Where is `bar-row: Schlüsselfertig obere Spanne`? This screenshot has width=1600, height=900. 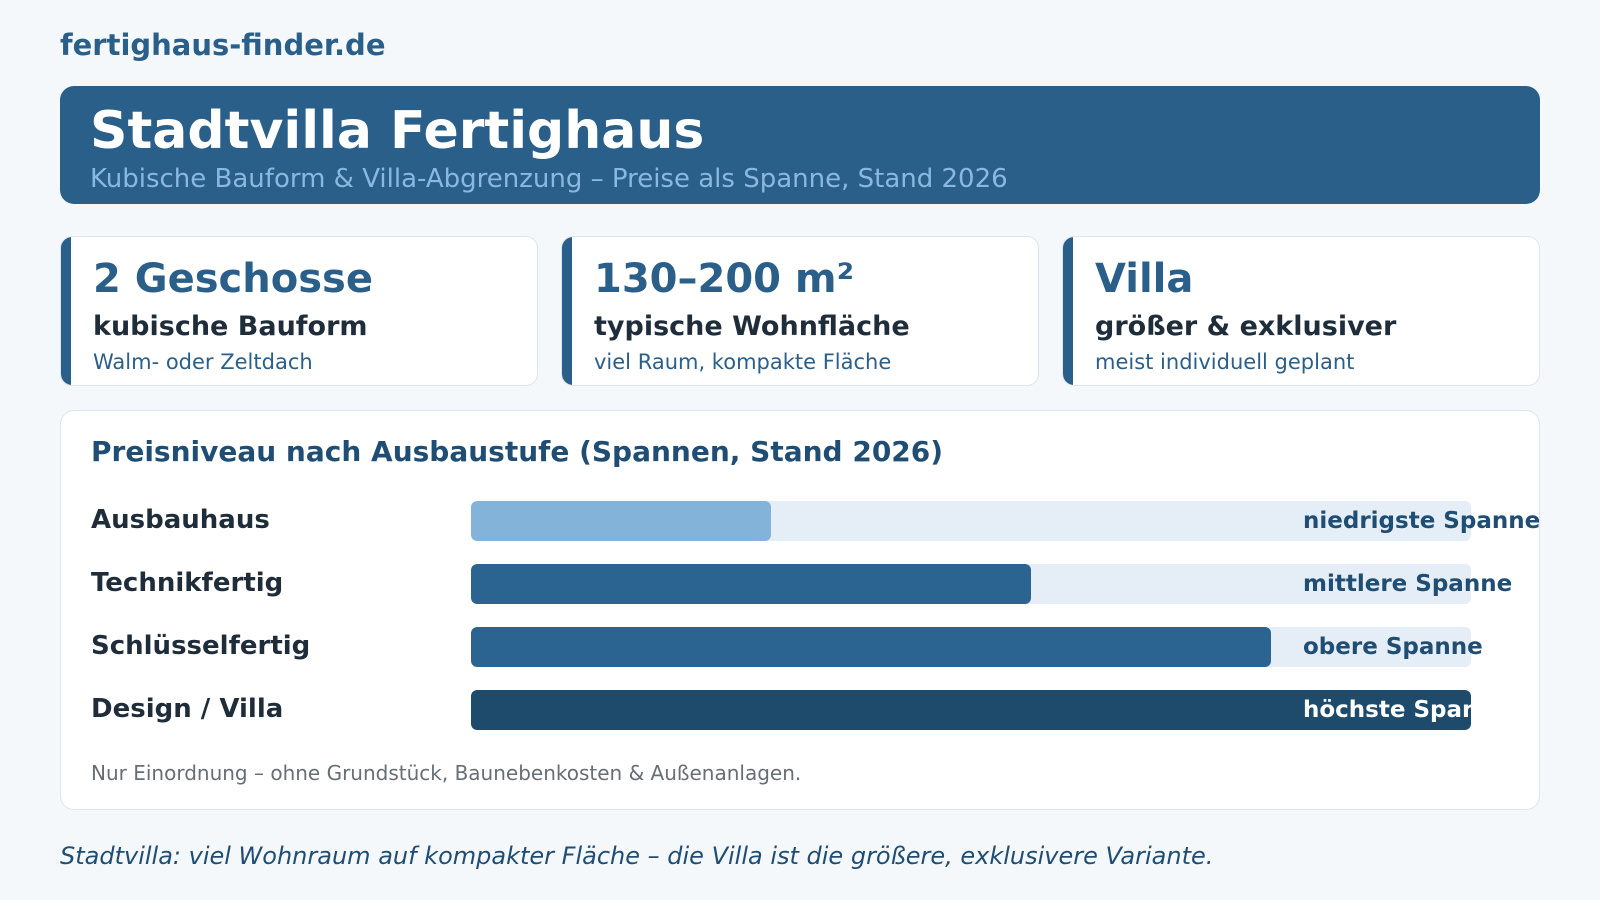
bar-row: Schlüsselfertig obere Spanne is located at coordinates (800, 647).